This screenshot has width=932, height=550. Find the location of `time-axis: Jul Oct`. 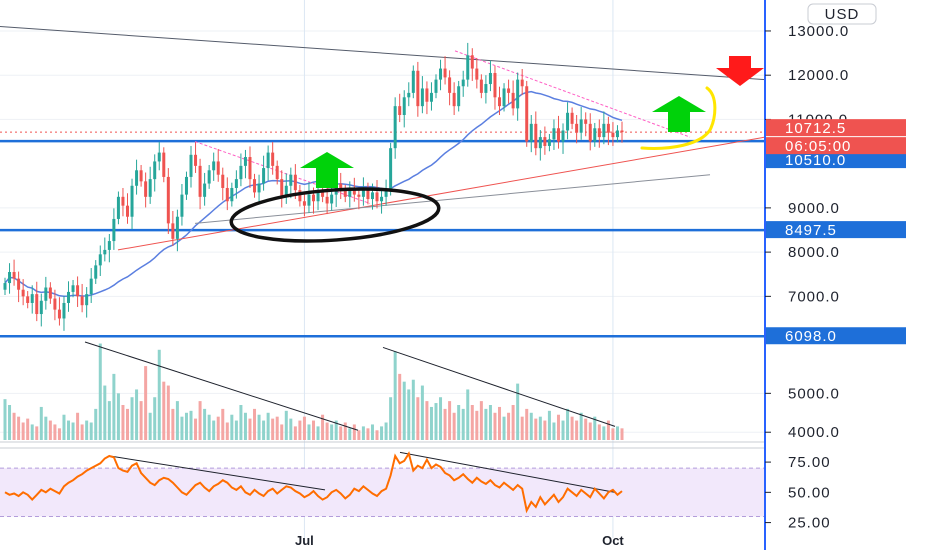

time-axis: Jul Oct is located at coordinates (459, 540).